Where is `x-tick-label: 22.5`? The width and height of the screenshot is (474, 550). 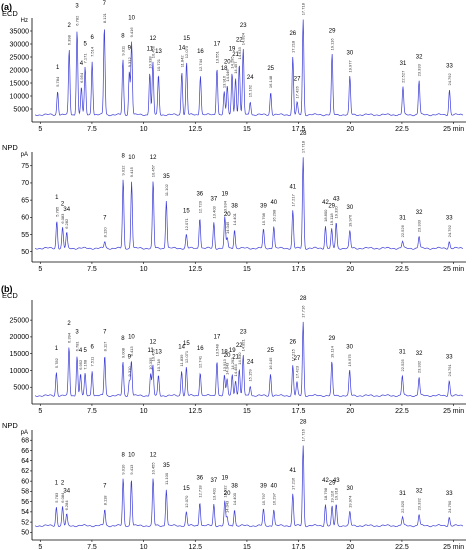 x-tick-label: 22.5 is located at coordinates (402, 129).